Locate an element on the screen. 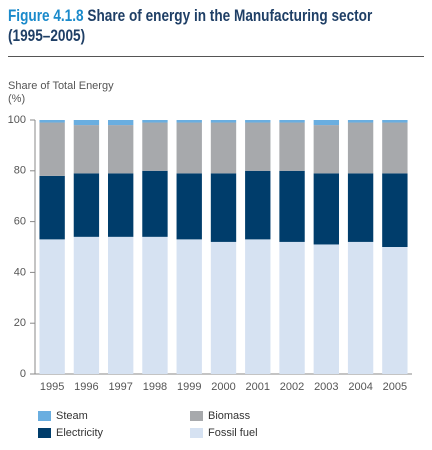  x-tick-label: 2003 is located at coordinates (326, 387).